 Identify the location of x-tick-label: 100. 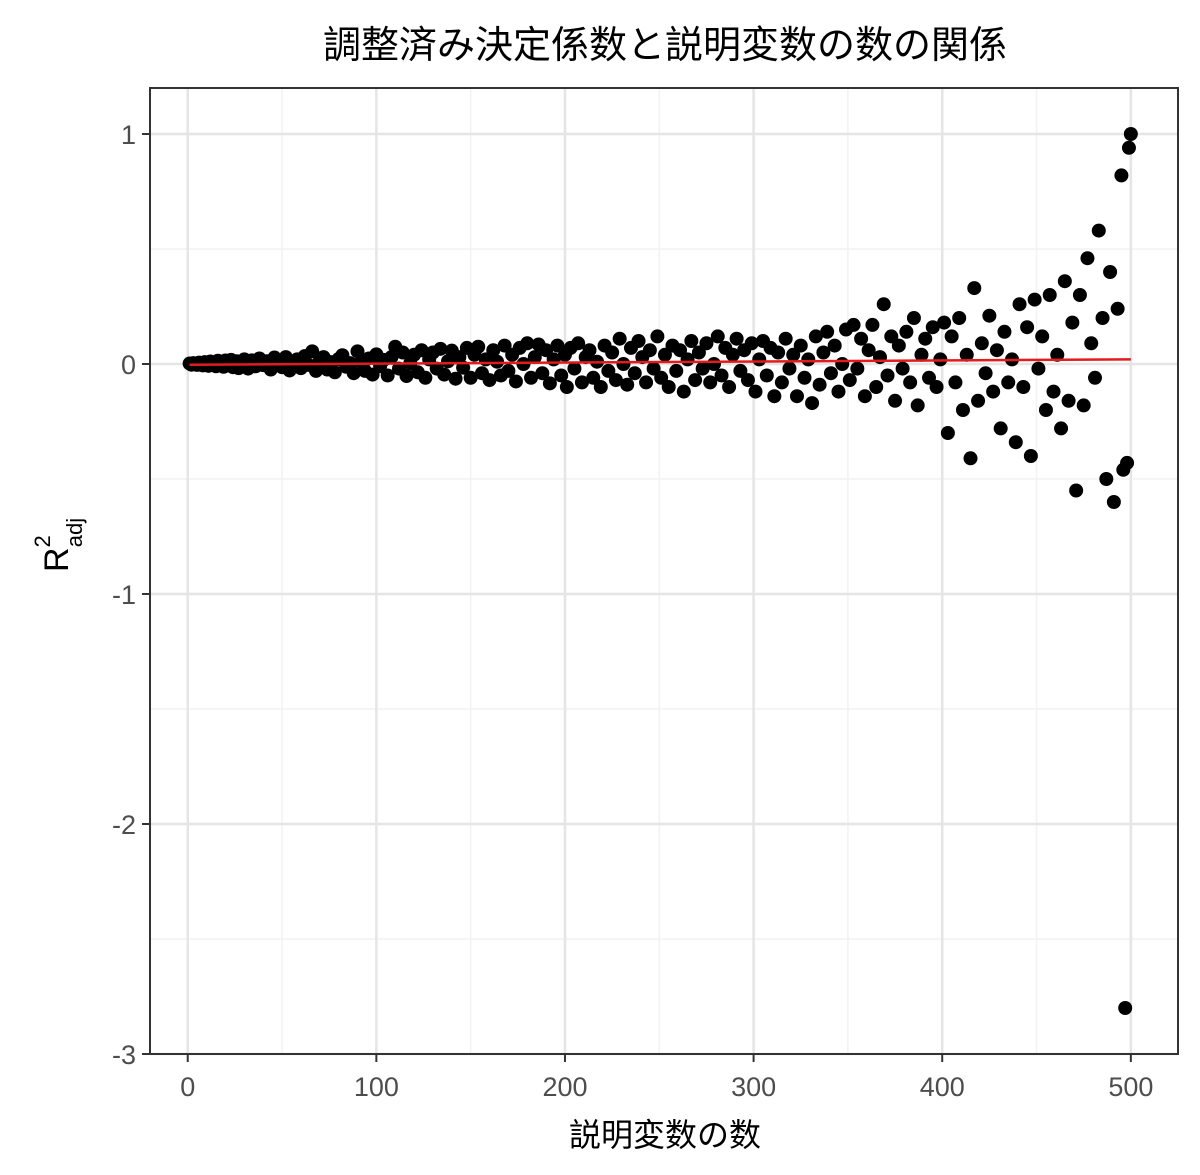
(376, 1087).